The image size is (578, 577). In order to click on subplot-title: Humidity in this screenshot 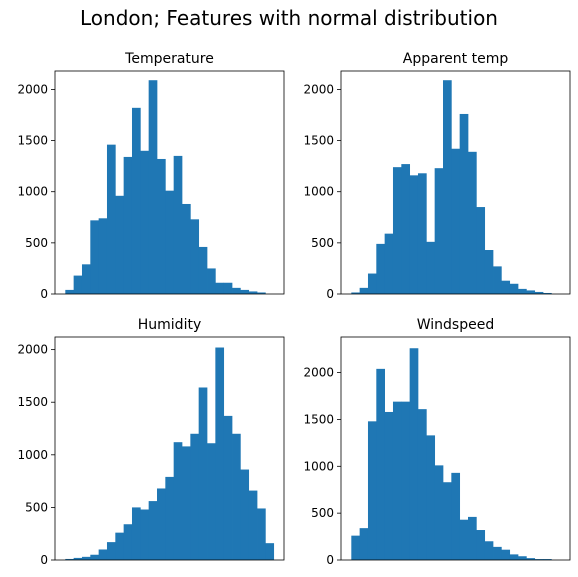, I will do `click(169, 325)`.